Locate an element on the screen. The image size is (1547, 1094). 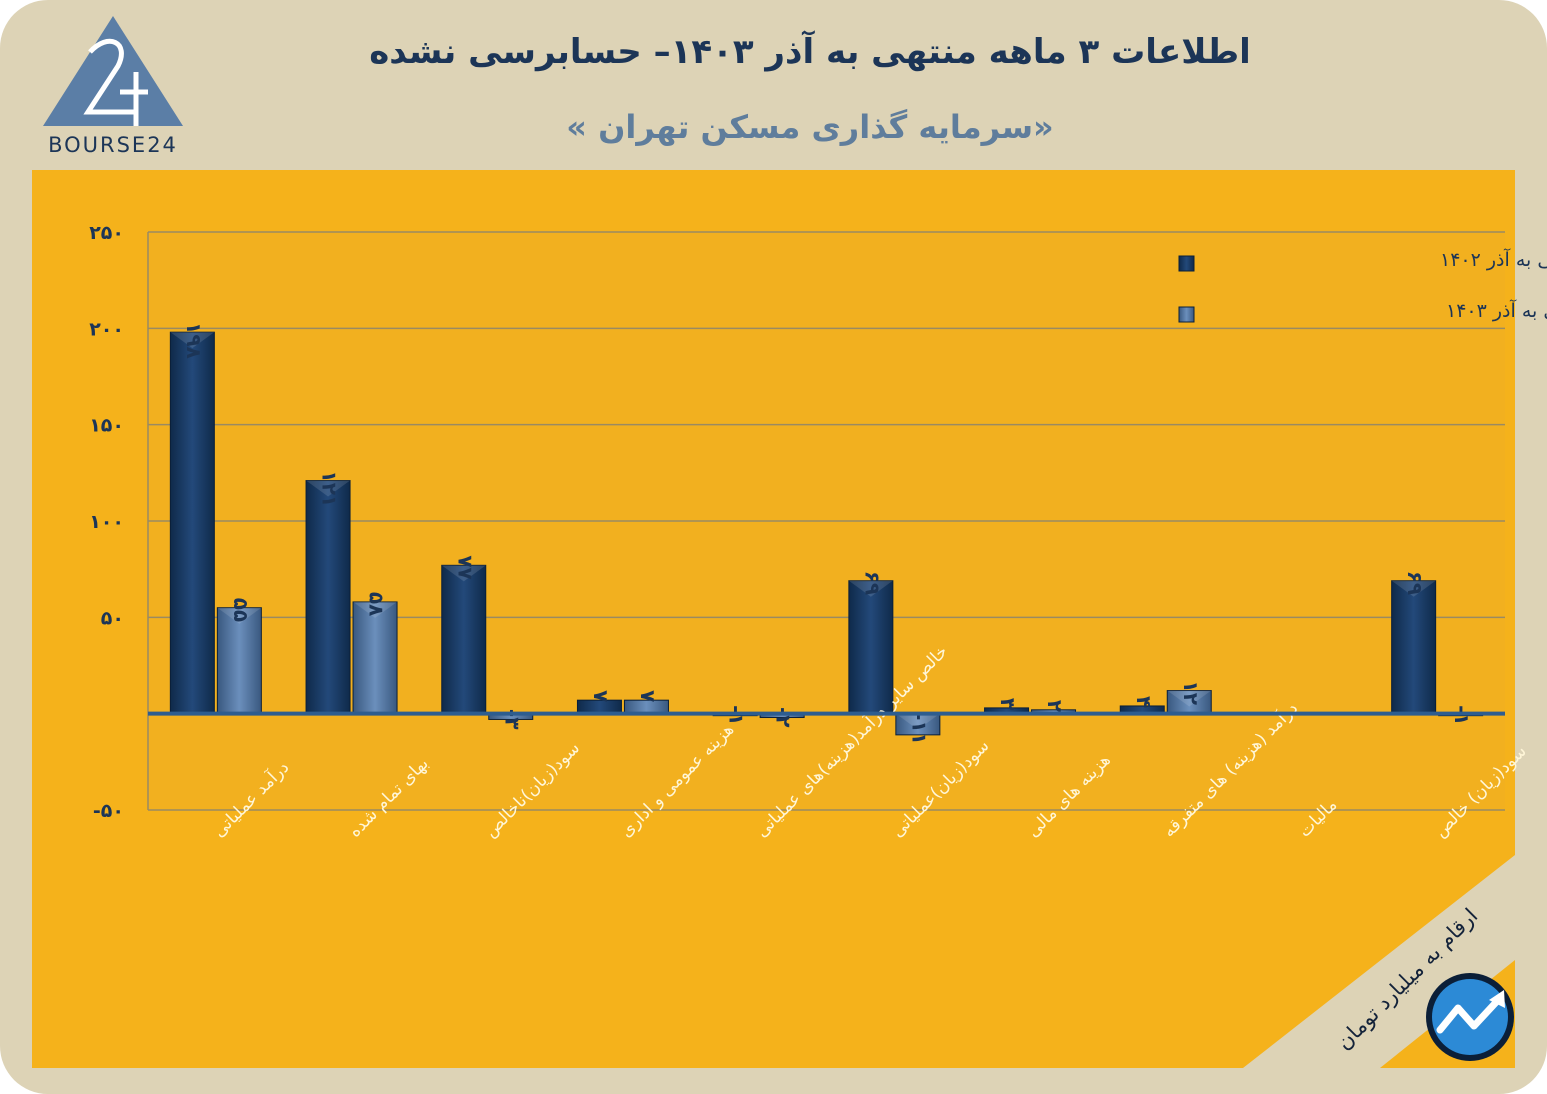
trend-arrow-icon is located at coordinates (1470, 1017).